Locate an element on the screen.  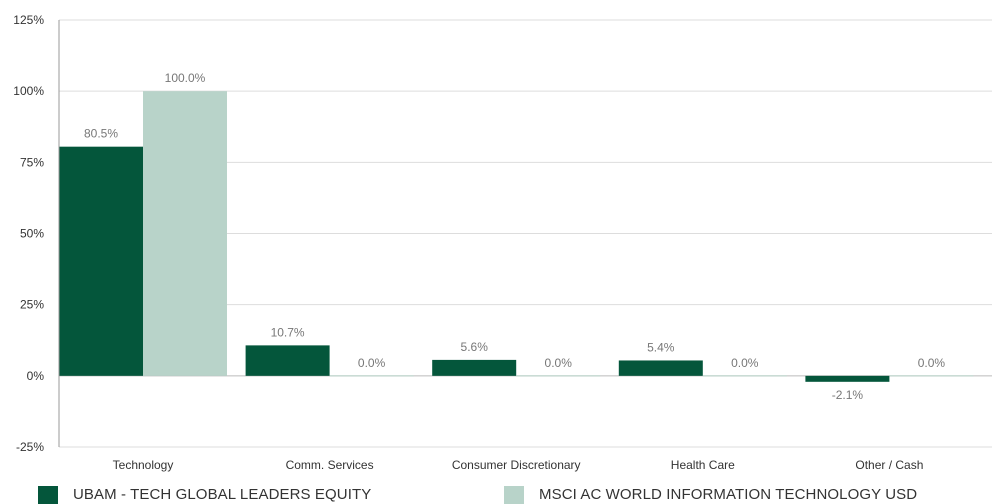
legend-swatch-msci is located at coordinates (514, 495).